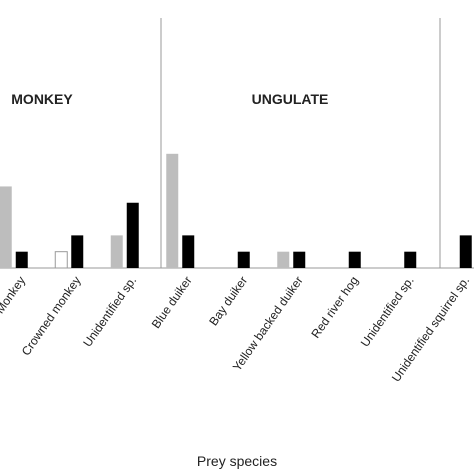 This screenshot has height=474, width=474. I want to click on x-tick-label: Monkey, so click(14, 295).